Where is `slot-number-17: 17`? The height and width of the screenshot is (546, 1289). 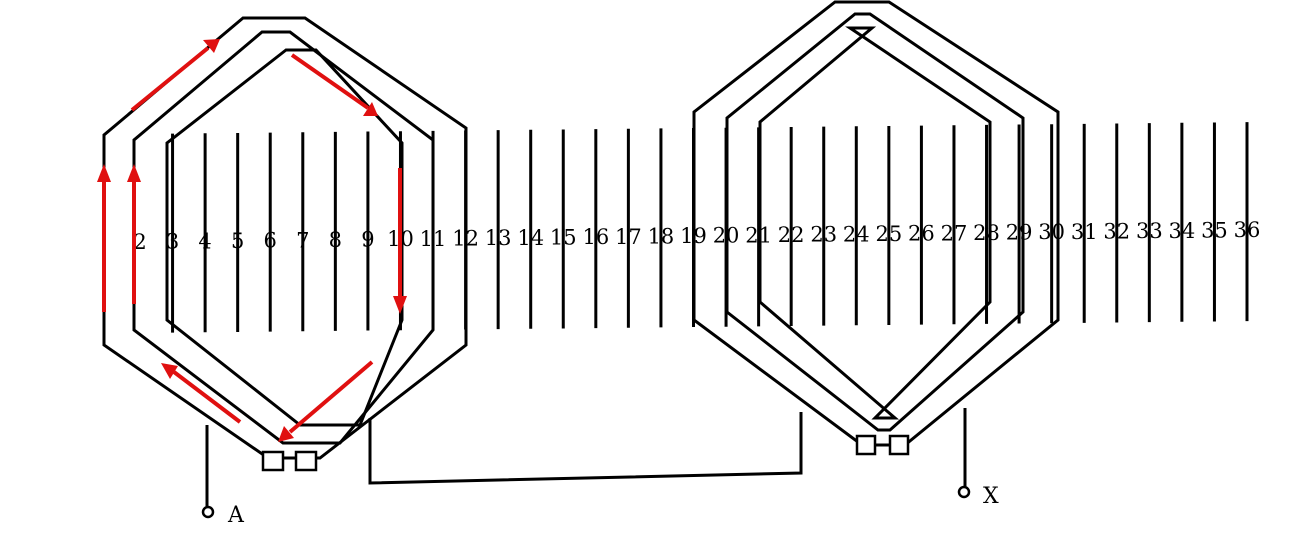 slot-number-17: 17 is located at coordinates (628, 237).